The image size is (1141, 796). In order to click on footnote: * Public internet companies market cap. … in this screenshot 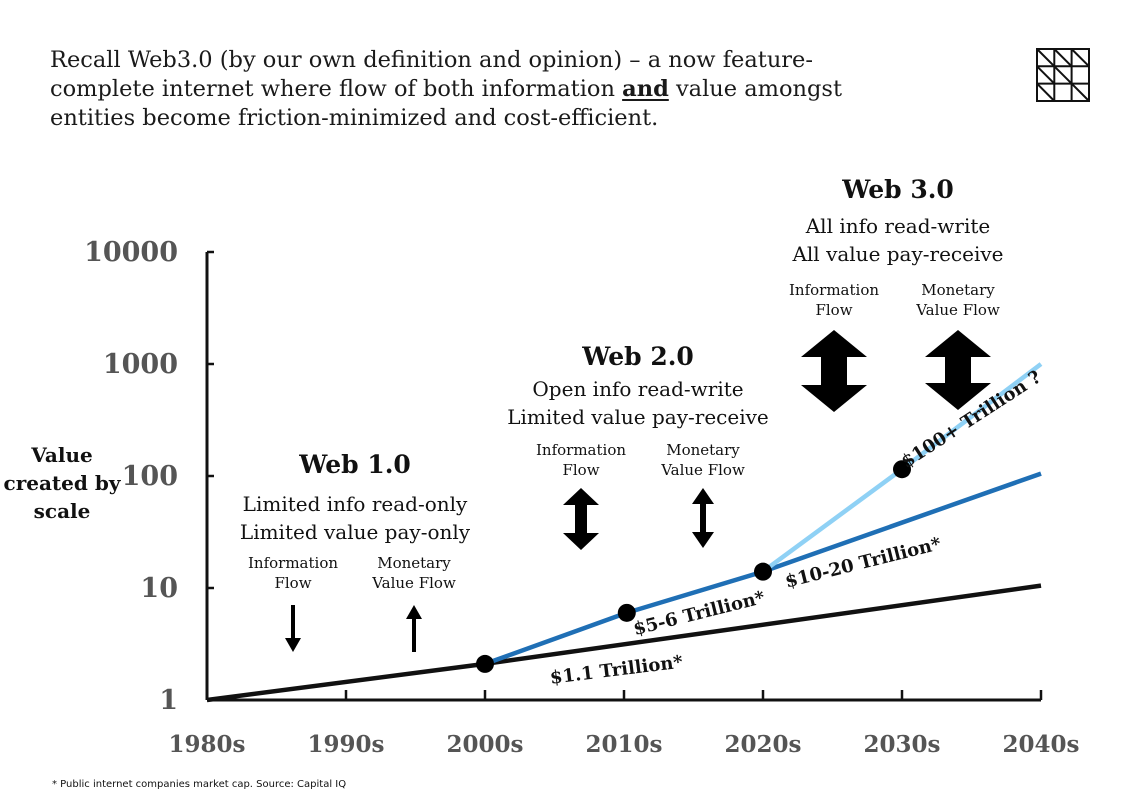, I will do `click(199, 784)`.